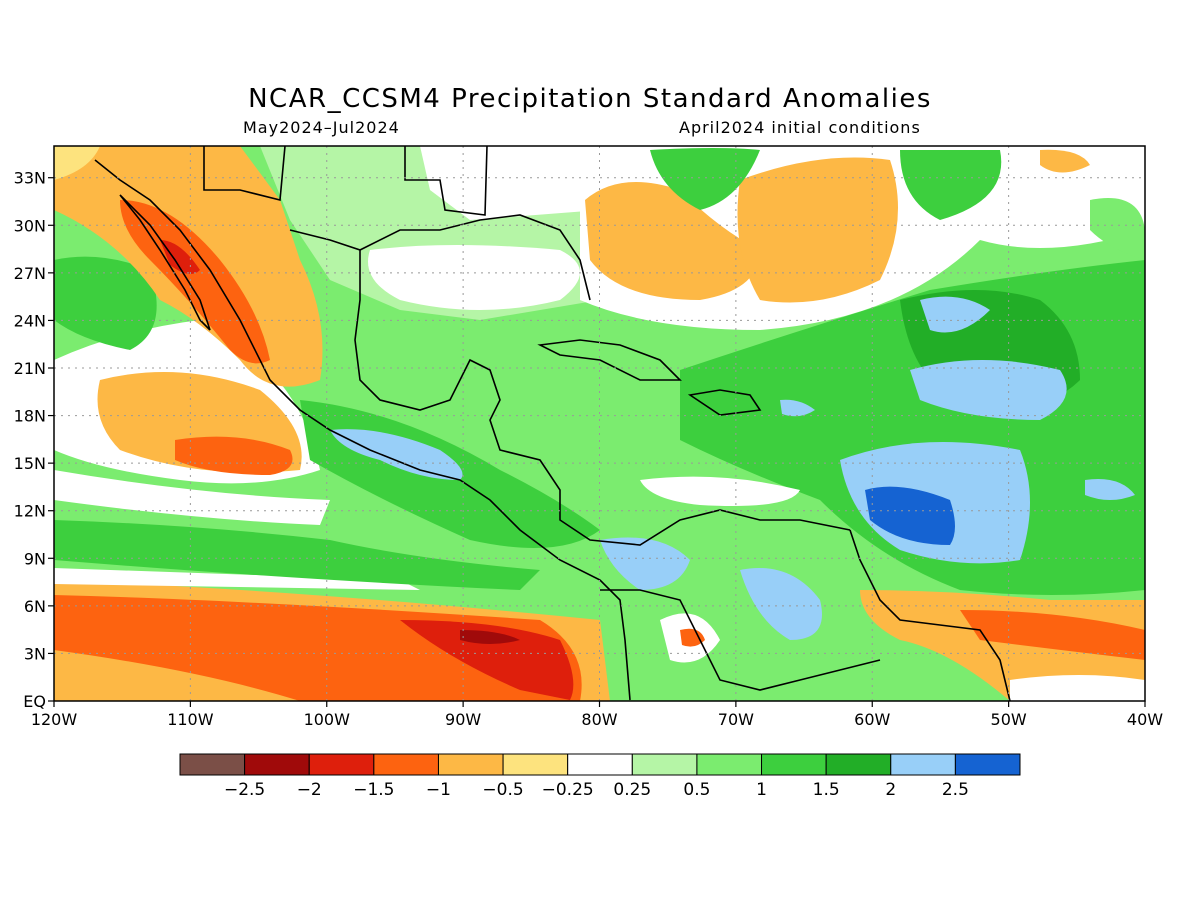  Describe the element at coordinates (502, 790) in the screenshot. I see `legend-label: −0.5` at that location.